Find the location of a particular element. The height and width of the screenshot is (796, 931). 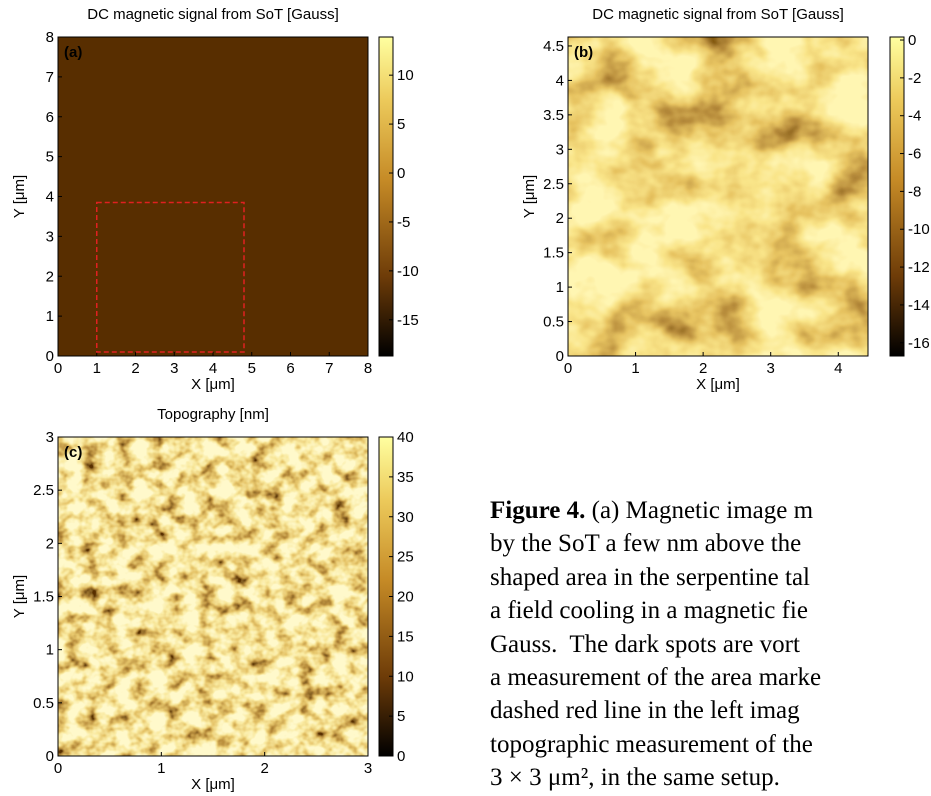

y-tick-label: 8 is located at coordinates (50, 37).